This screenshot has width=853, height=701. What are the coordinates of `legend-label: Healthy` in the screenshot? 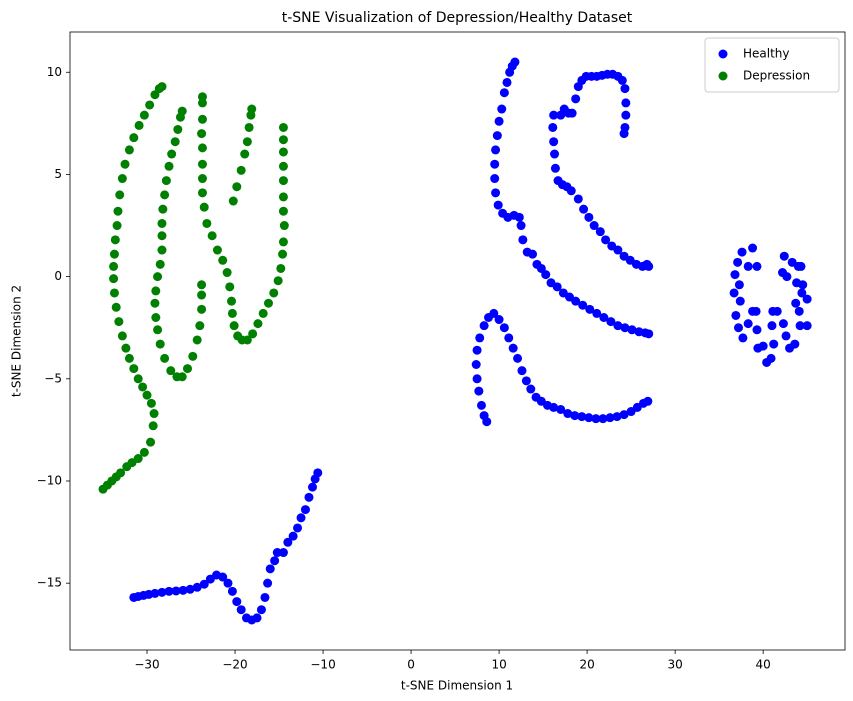 It's located at (766, 54).